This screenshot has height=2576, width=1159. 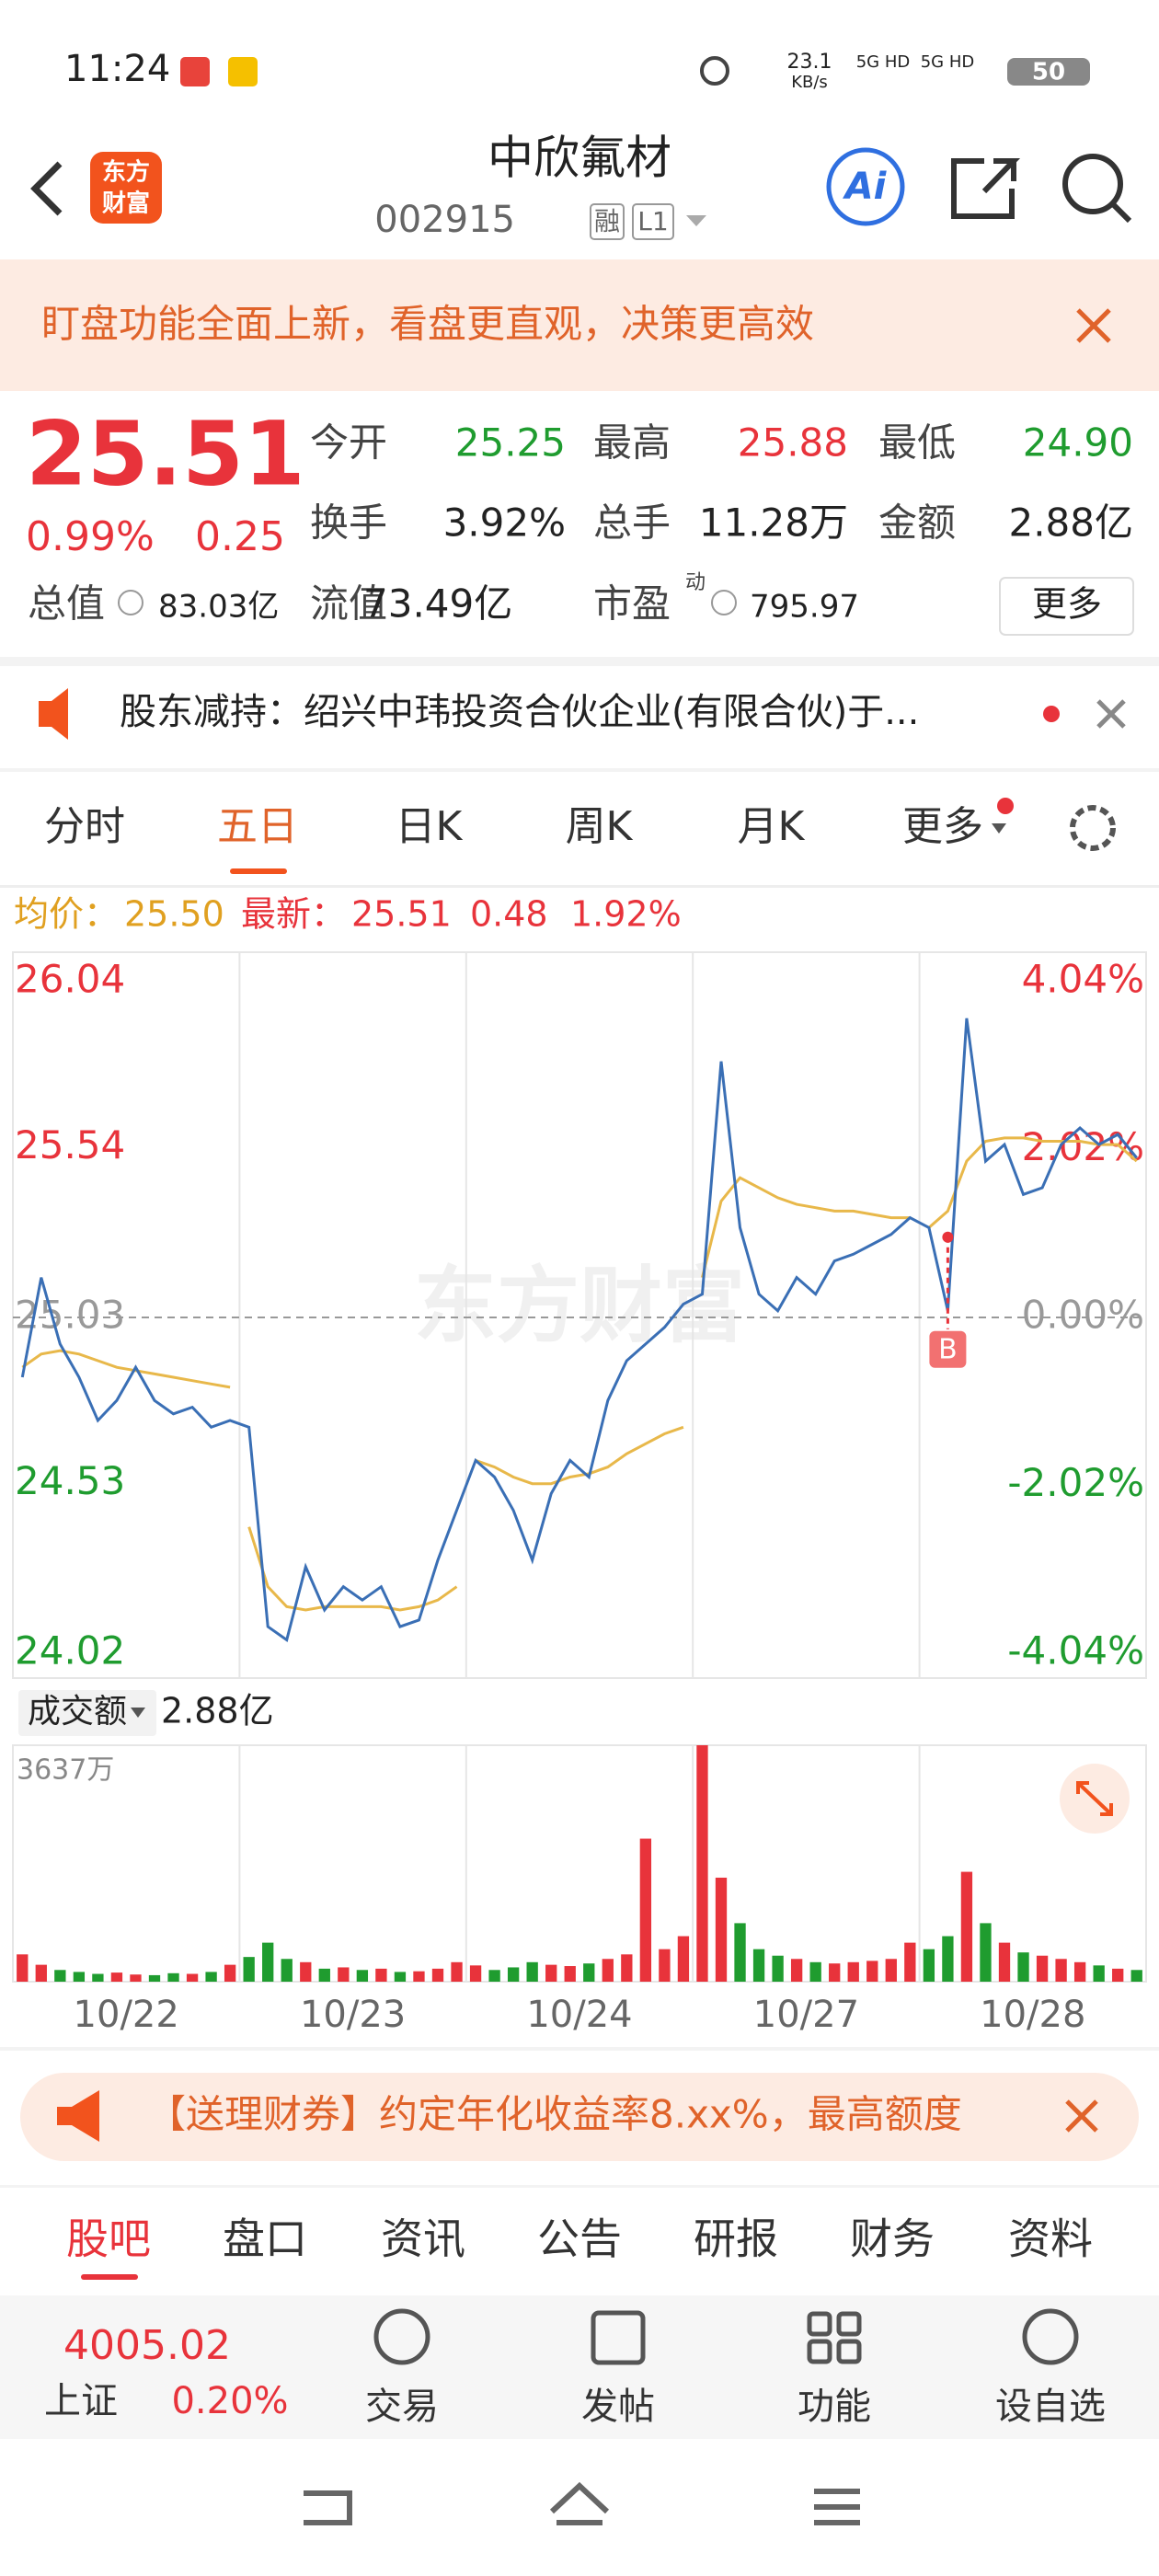 What do you see at coordinates (1048, 72) in the screenshot?
I see `battery-icon` at bounding box center [1048, 72].